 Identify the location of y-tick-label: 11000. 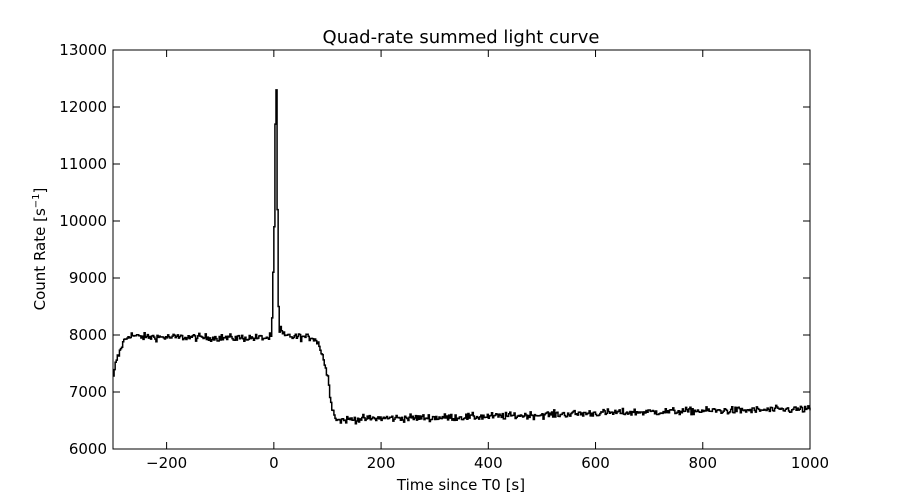
(83, 164).